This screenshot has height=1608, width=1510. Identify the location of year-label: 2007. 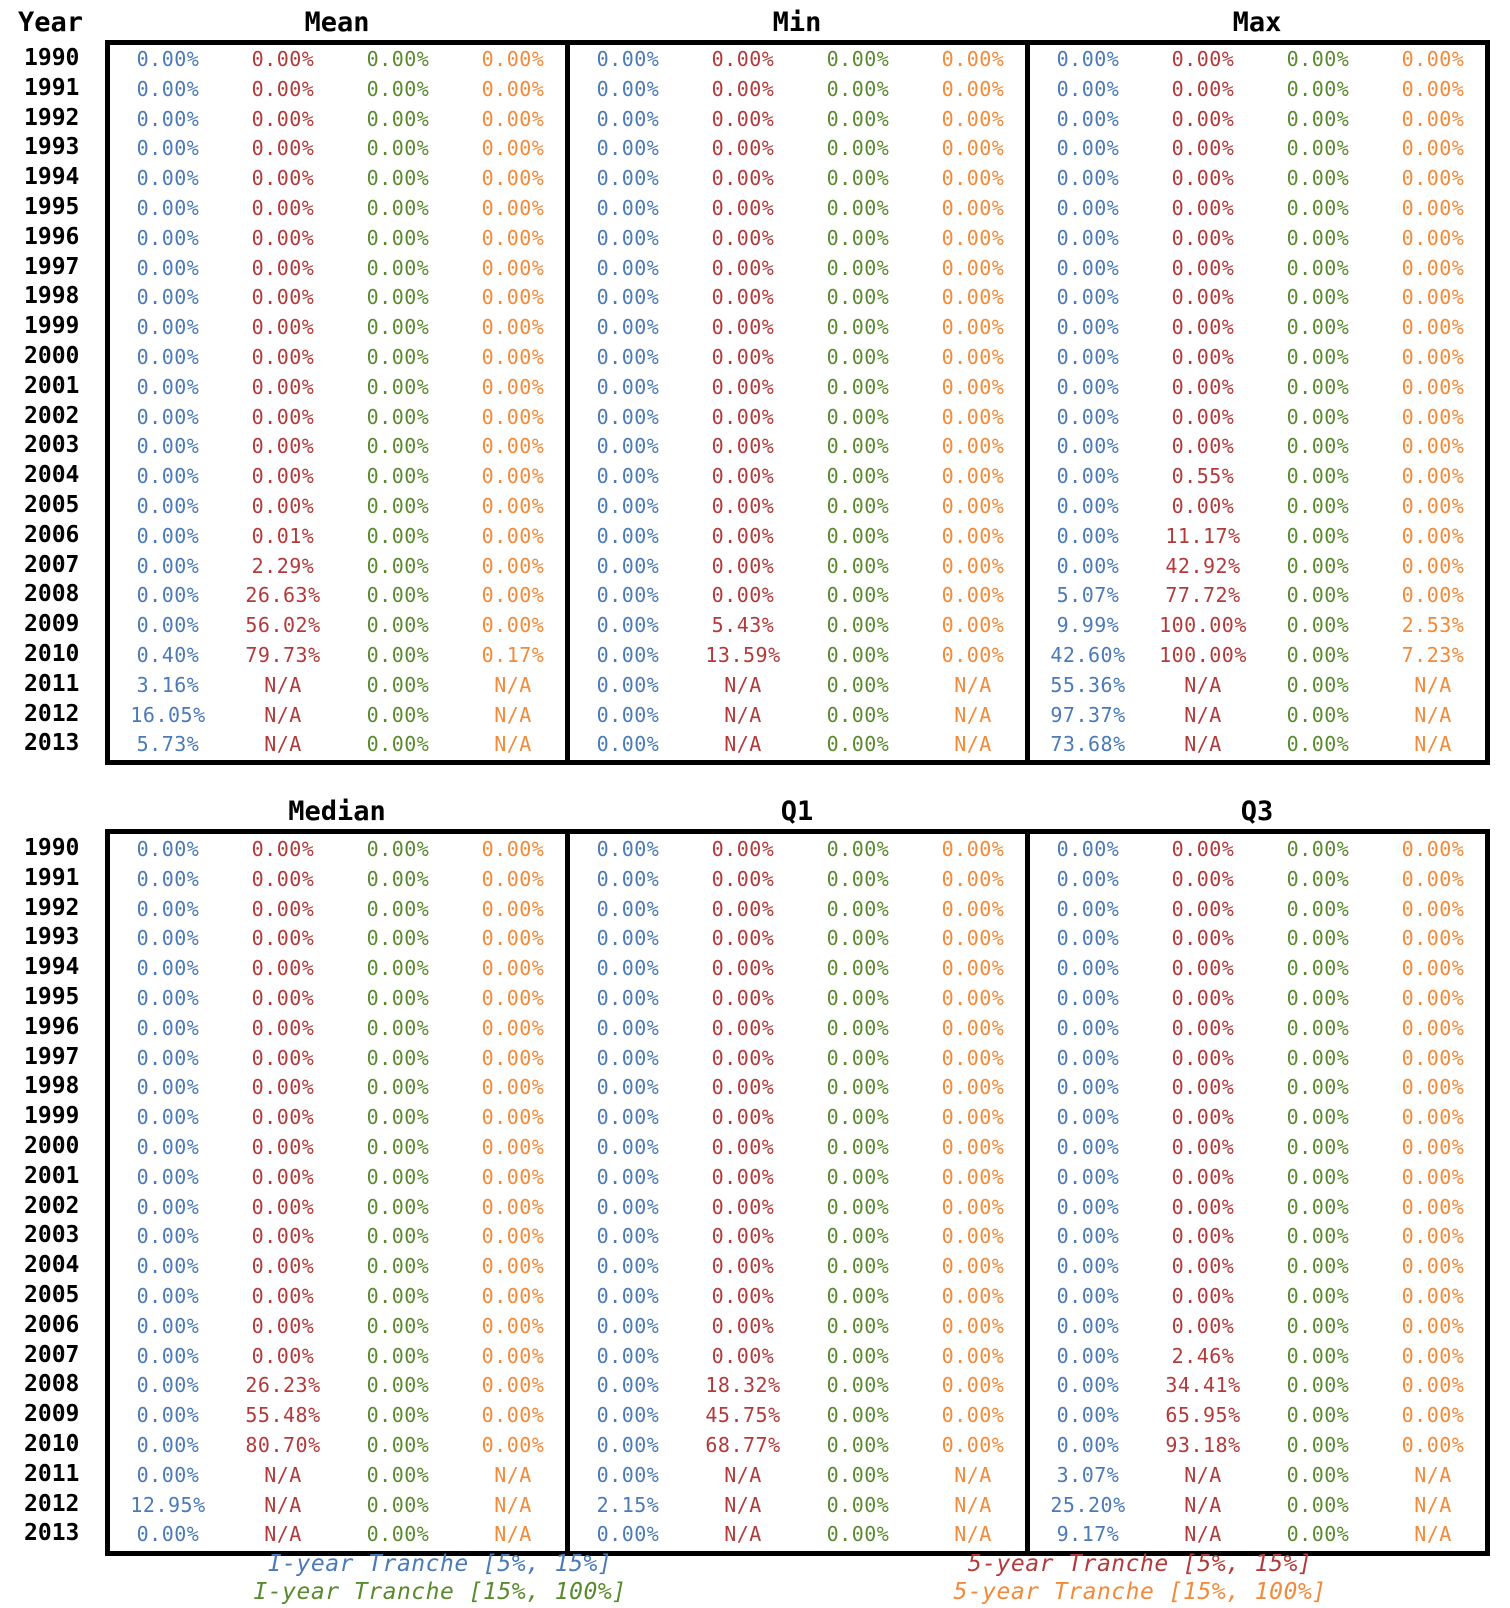
(52, 1354).